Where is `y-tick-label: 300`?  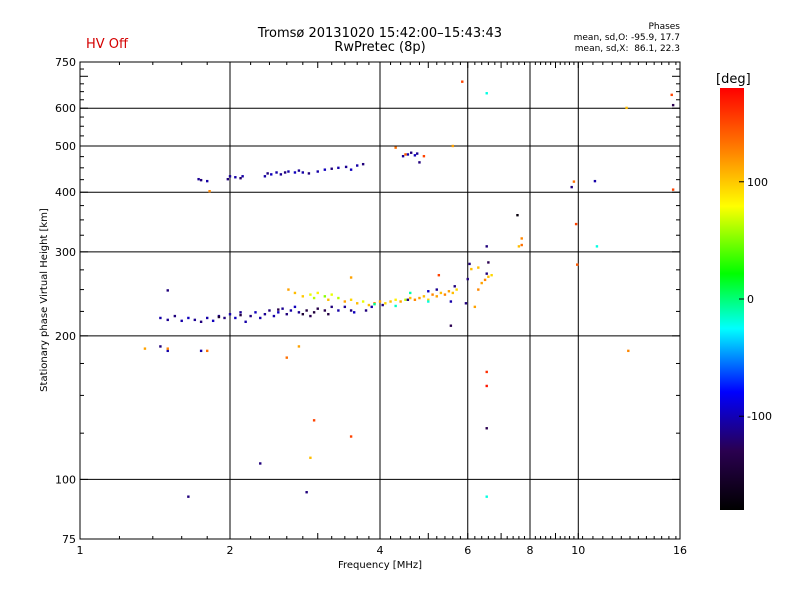
y-tick-label: 300 is located at coordinates (65, 252).